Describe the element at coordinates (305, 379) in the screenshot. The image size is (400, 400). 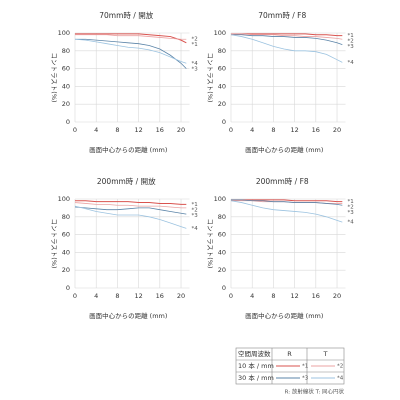
I see `legend-cell-label: *3` at that location.